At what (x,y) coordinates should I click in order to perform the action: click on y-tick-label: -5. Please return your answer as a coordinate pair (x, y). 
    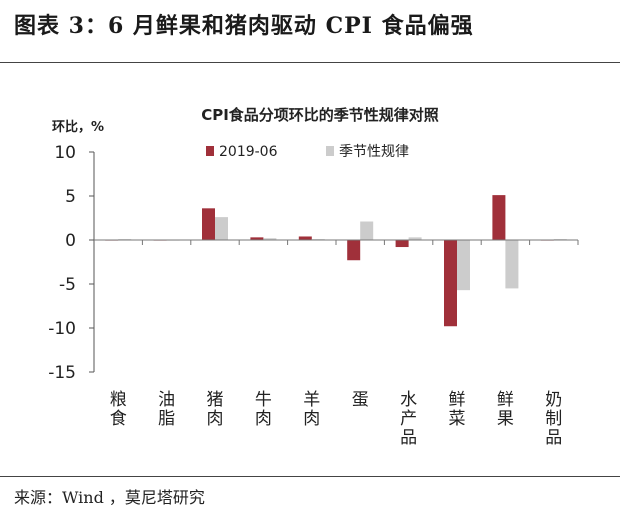
    Looking at the image, I should click on (67, 285).